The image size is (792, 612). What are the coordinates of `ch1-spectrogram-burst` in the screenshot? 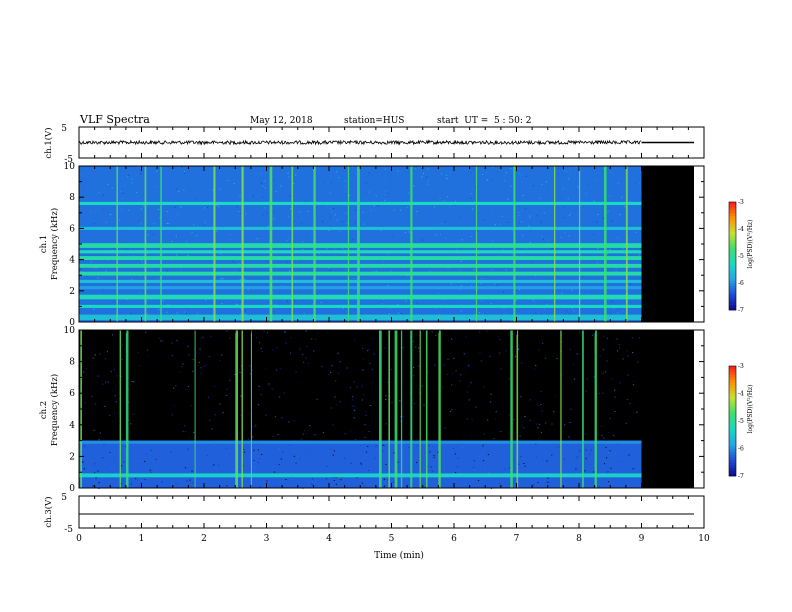 It's located at (555, 244).